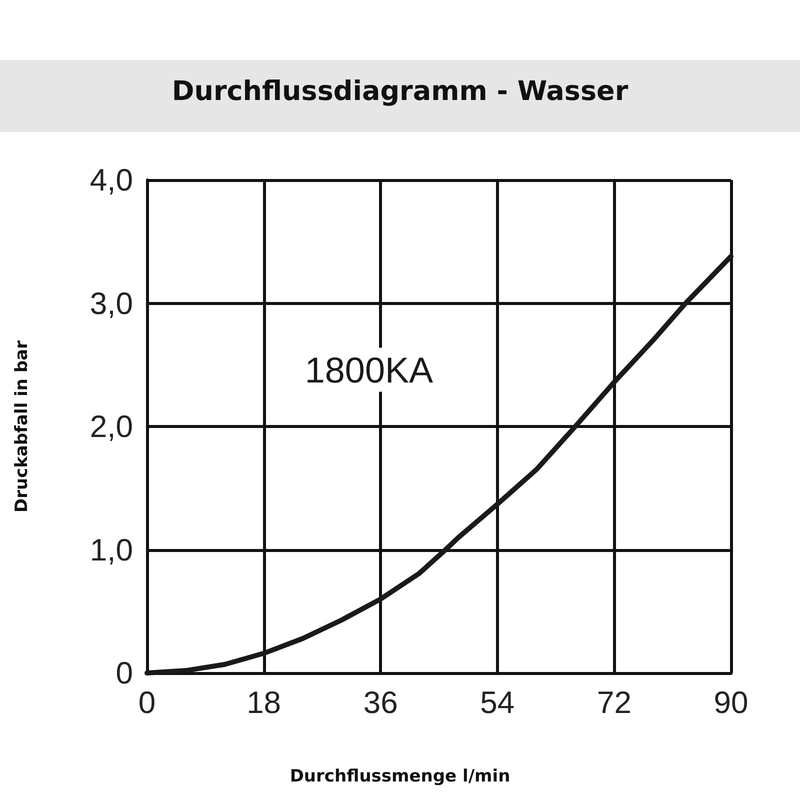 Image resolution: width=800 pixels, height=800 pixels. I want to click on y-tick-label: 1,0, so click(111, 550).